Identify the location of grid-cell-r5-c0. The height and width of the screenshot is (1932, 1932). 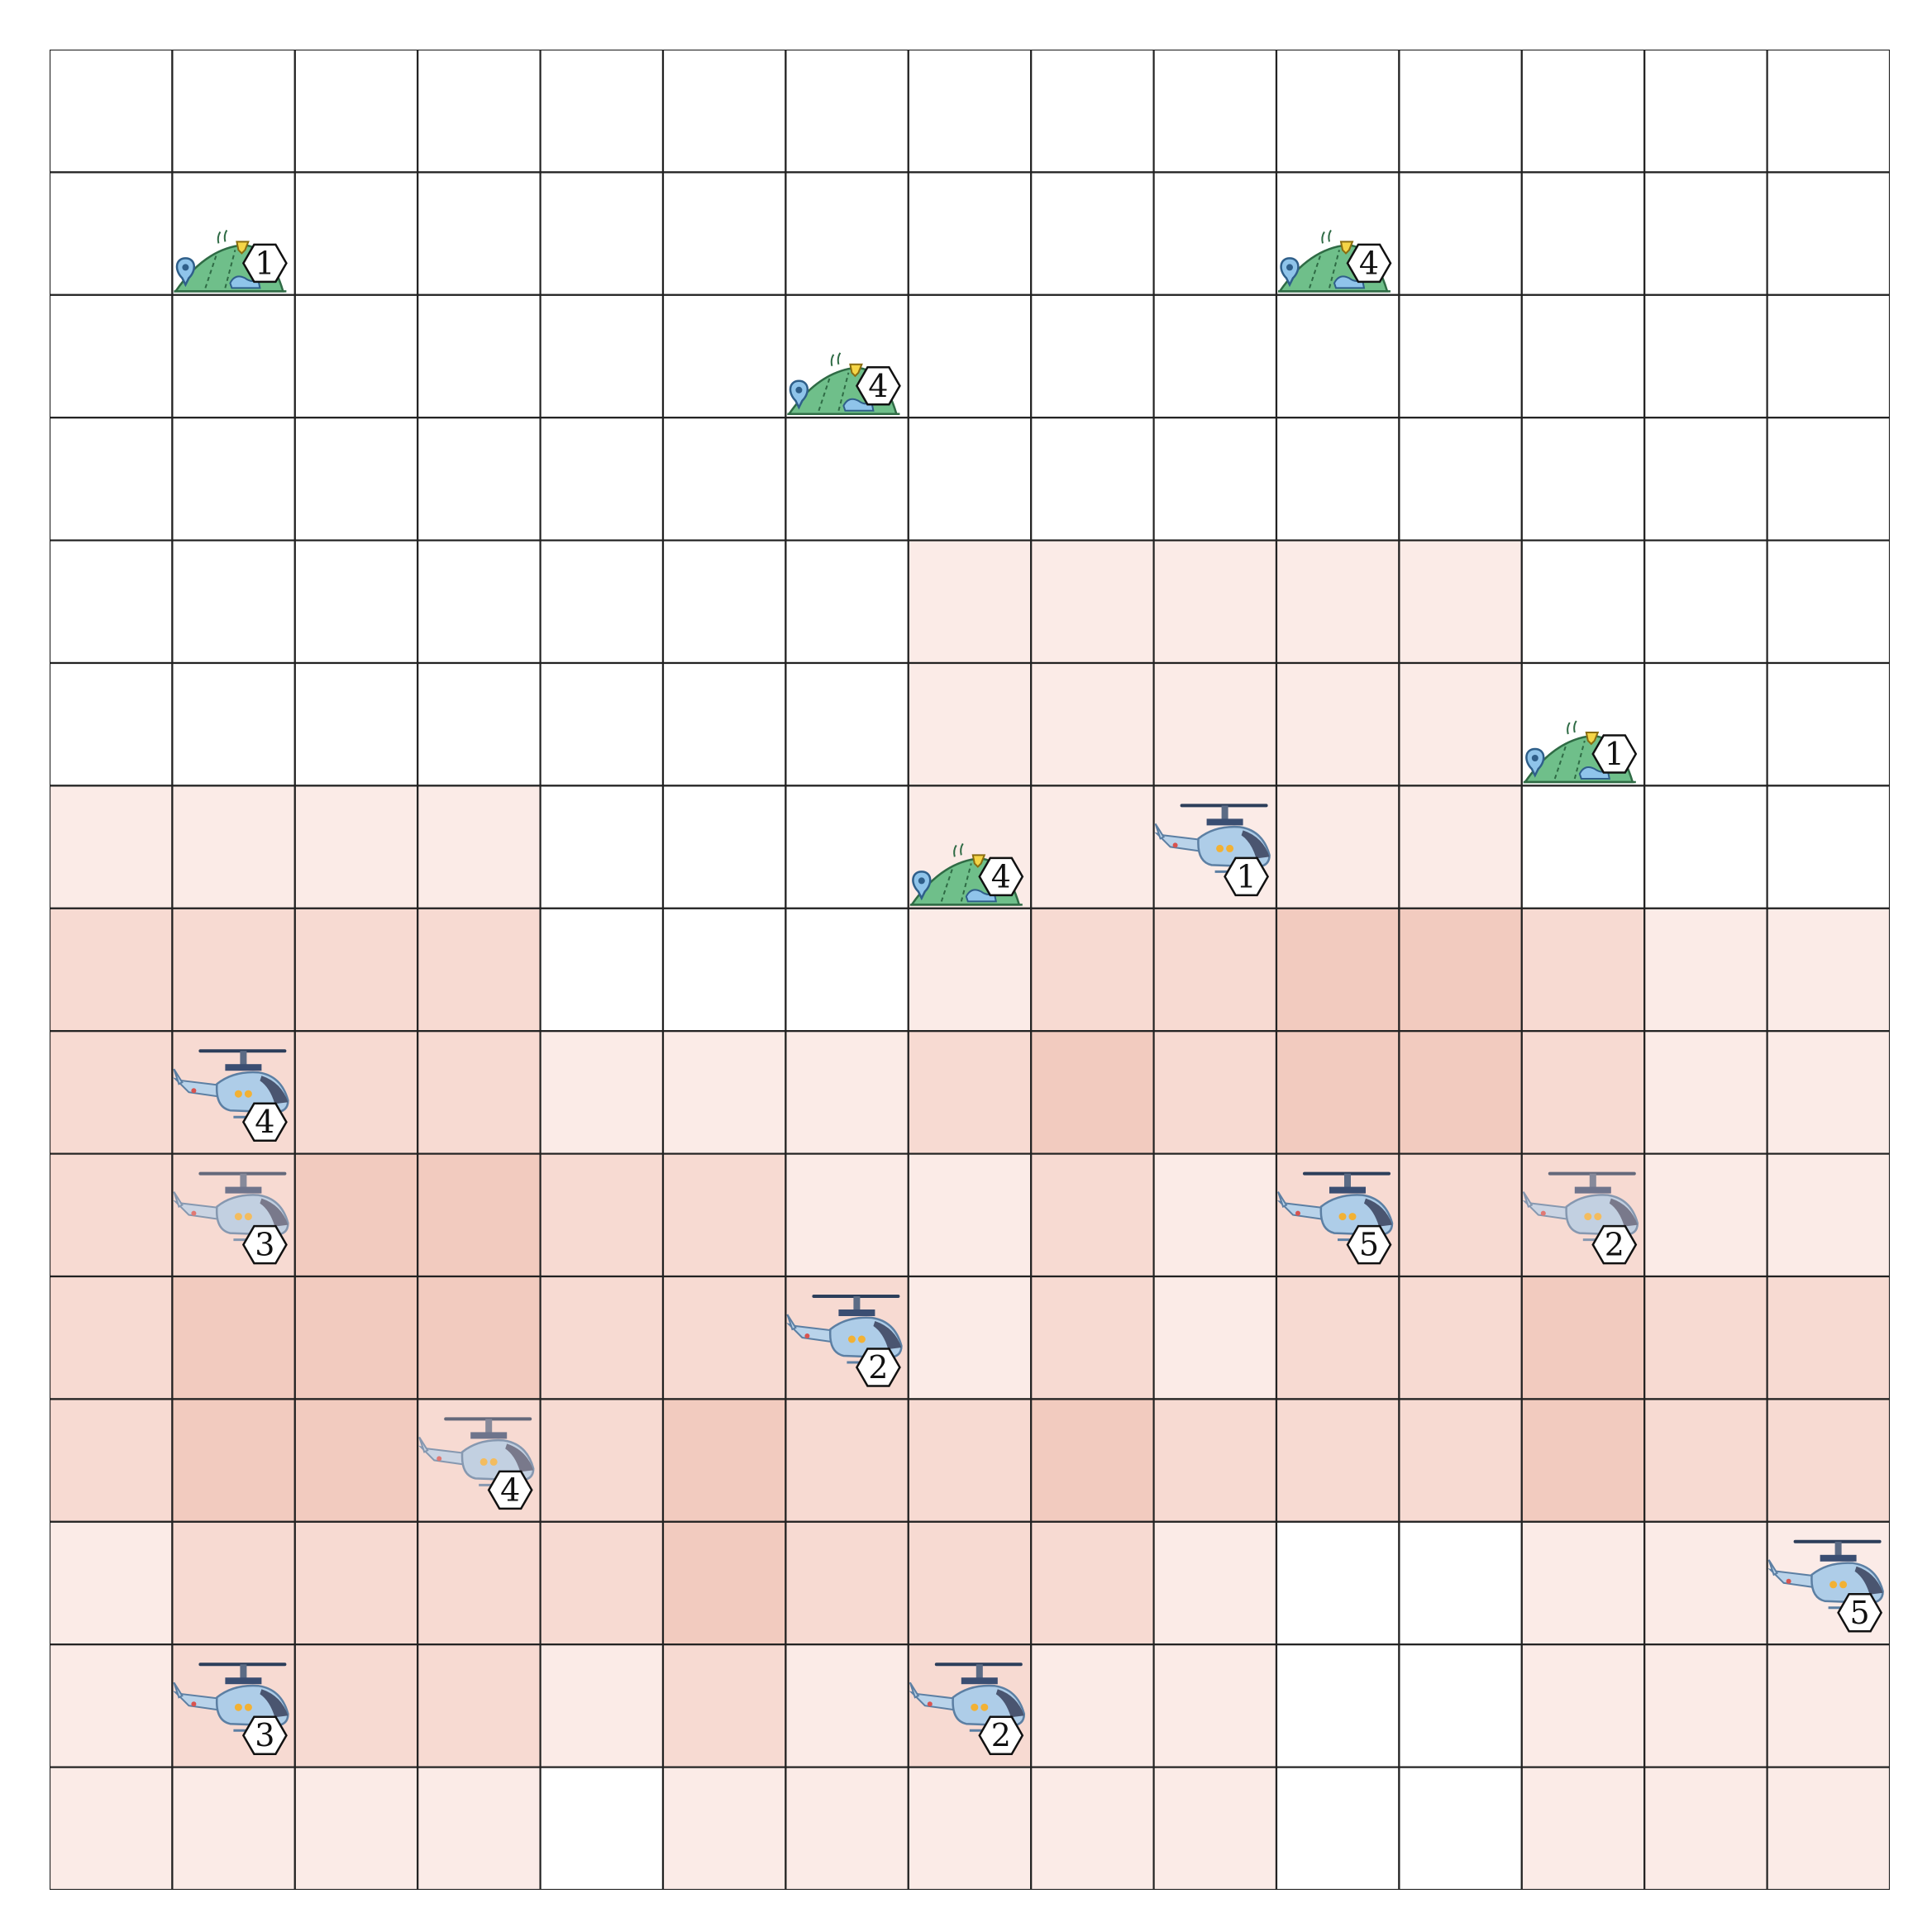
(112, 724).